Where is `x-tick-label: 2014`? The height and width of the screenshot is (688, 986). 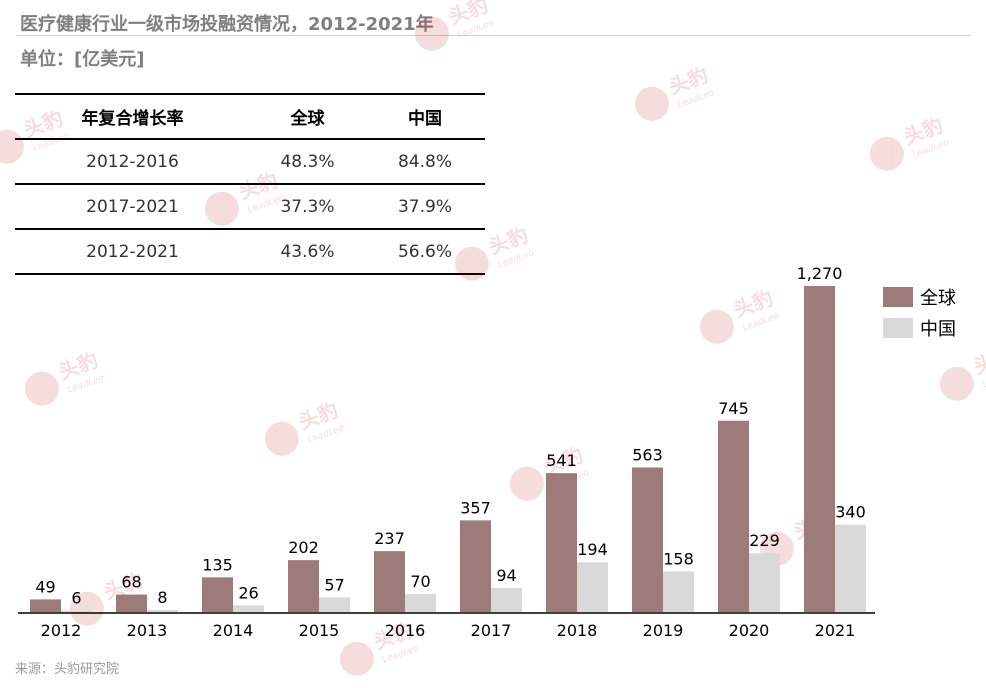 x-tick-label: 2014 is located at coordinates (233, 630).